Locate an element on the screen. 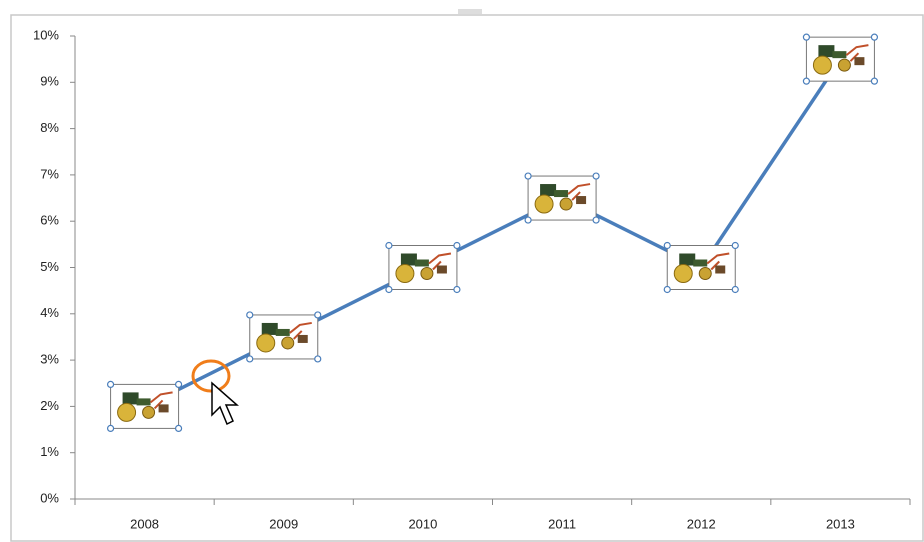 Image resolution: width=924 pixels, height=542 pixels. y-tick-label: 7% is located at coordinates (49, 173).